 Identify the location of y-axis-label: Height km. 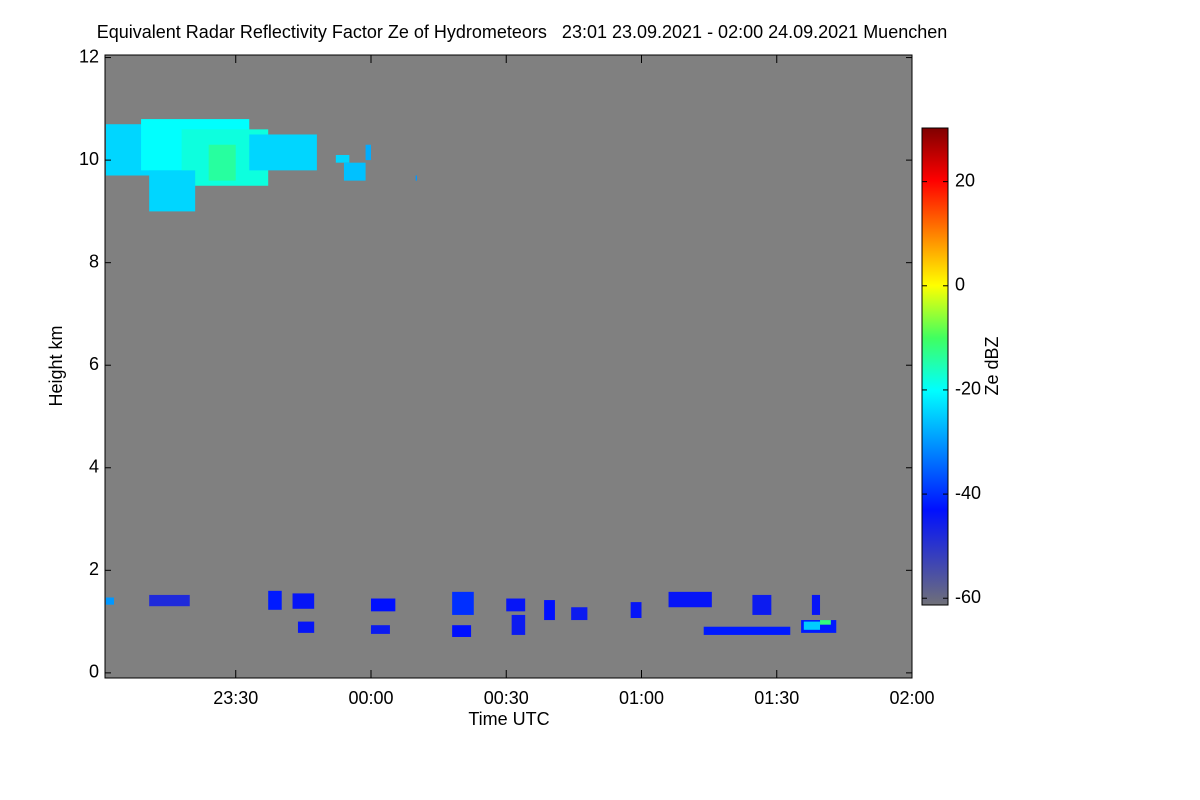
(56, 365).